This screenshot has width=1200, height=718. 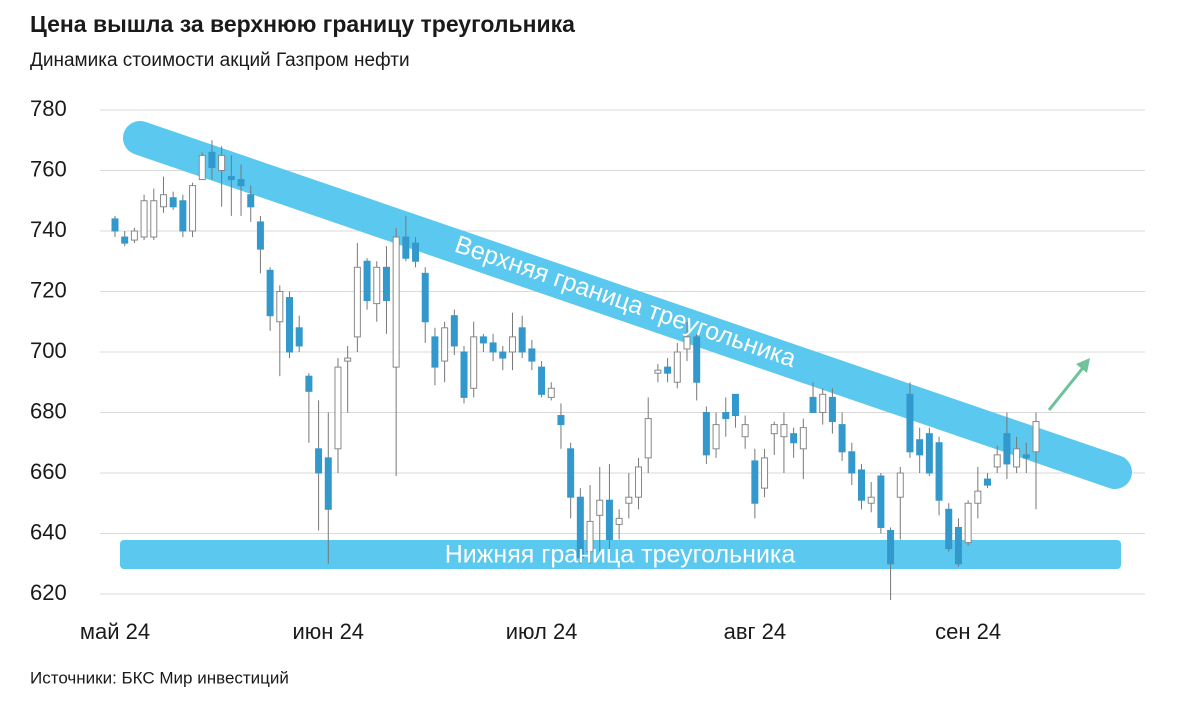 I want to click on lower-band, so click(x=620, y=554).